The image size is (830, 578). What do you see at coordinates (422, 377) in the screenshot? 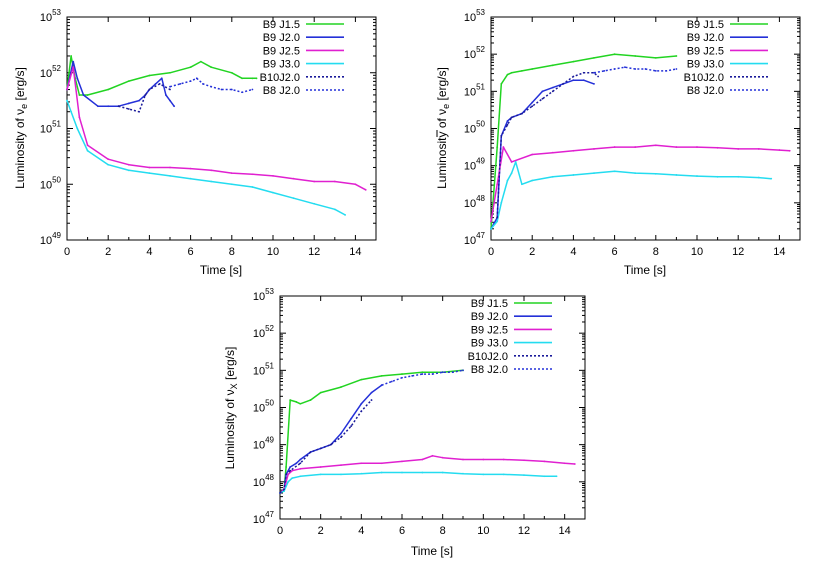
I see `series-line-b8-j2p0` at bounding box center [422, 377].